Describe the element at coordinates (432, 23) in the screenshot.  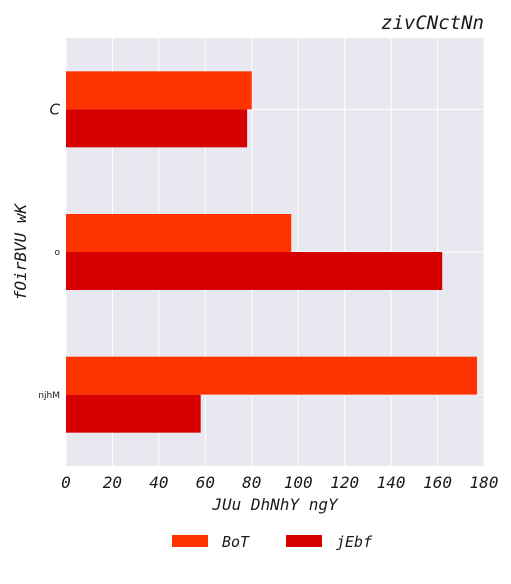
I see `chart-title: zivCNctNn` at that location.